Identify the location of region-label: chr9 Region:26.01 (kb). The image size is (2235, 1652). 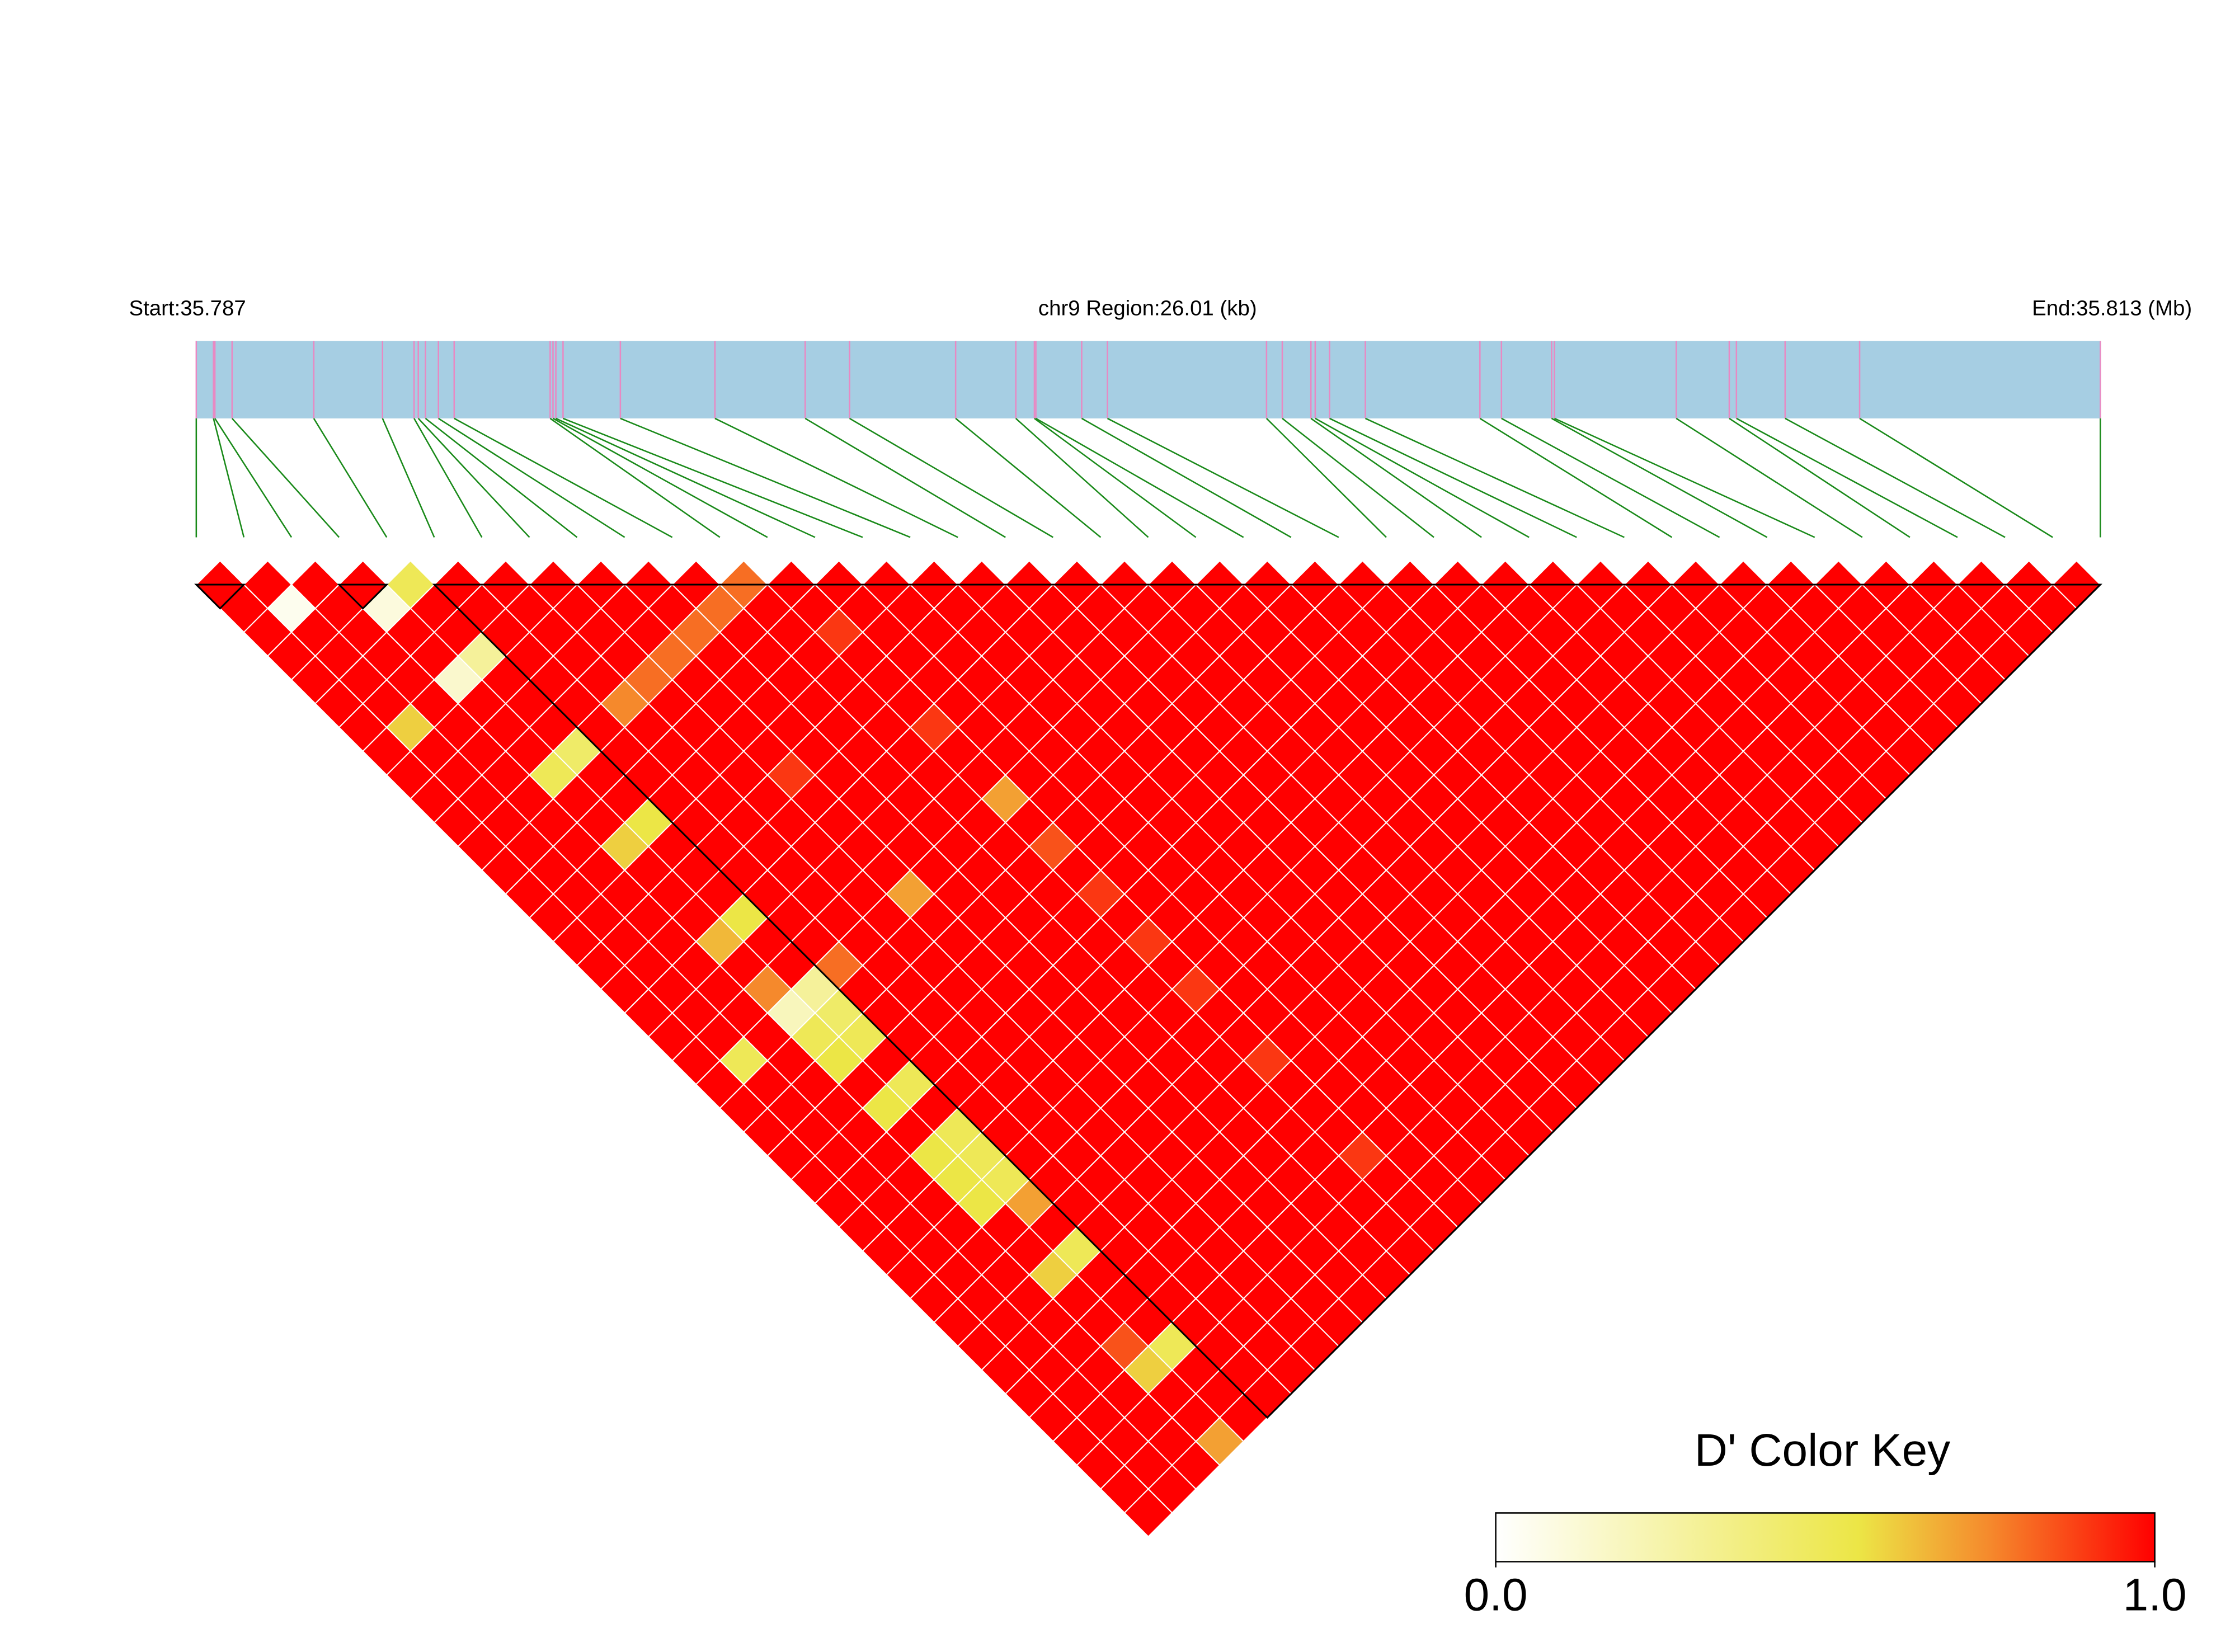
(1147, 308).